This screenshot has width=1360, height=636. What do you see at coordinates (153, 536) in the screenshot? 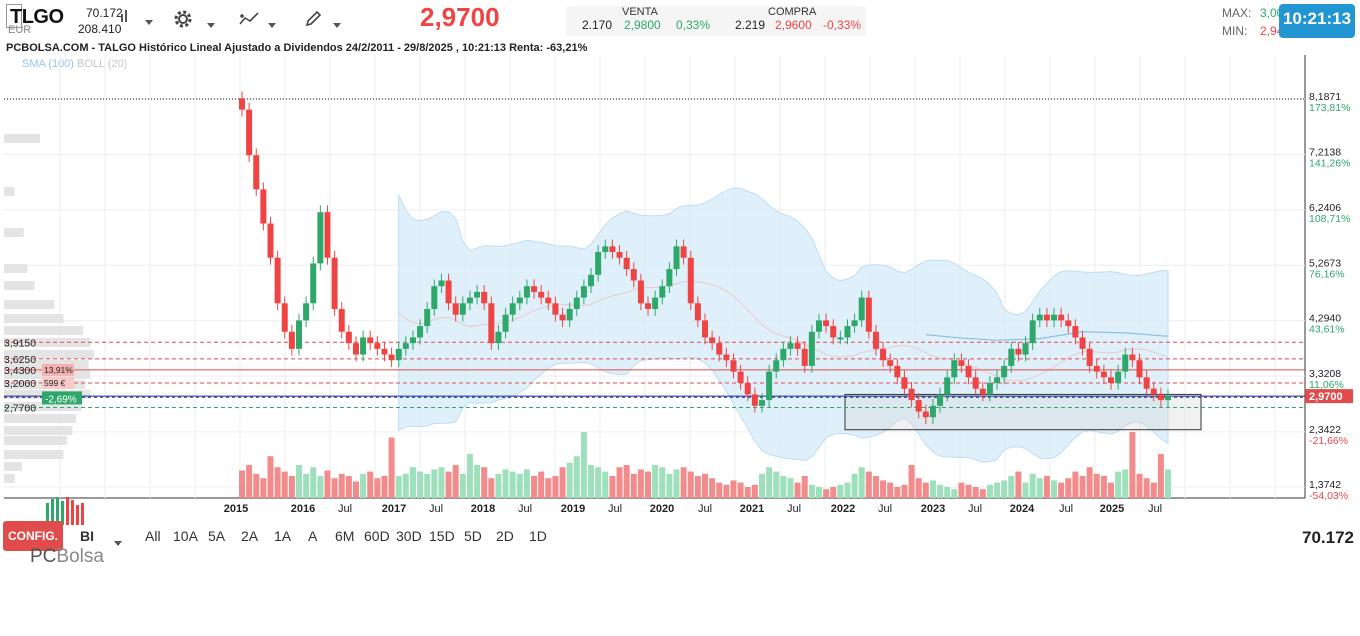
I see `range-all: All` at bounding box center [153, 536].